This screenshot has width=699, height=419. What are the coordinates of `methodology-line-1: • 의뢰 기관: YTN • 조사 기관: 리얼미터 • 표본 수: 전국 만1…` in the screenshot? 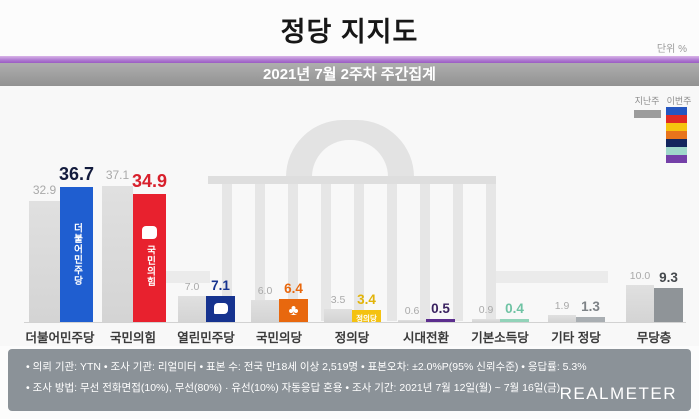 It's located at (306, 367).